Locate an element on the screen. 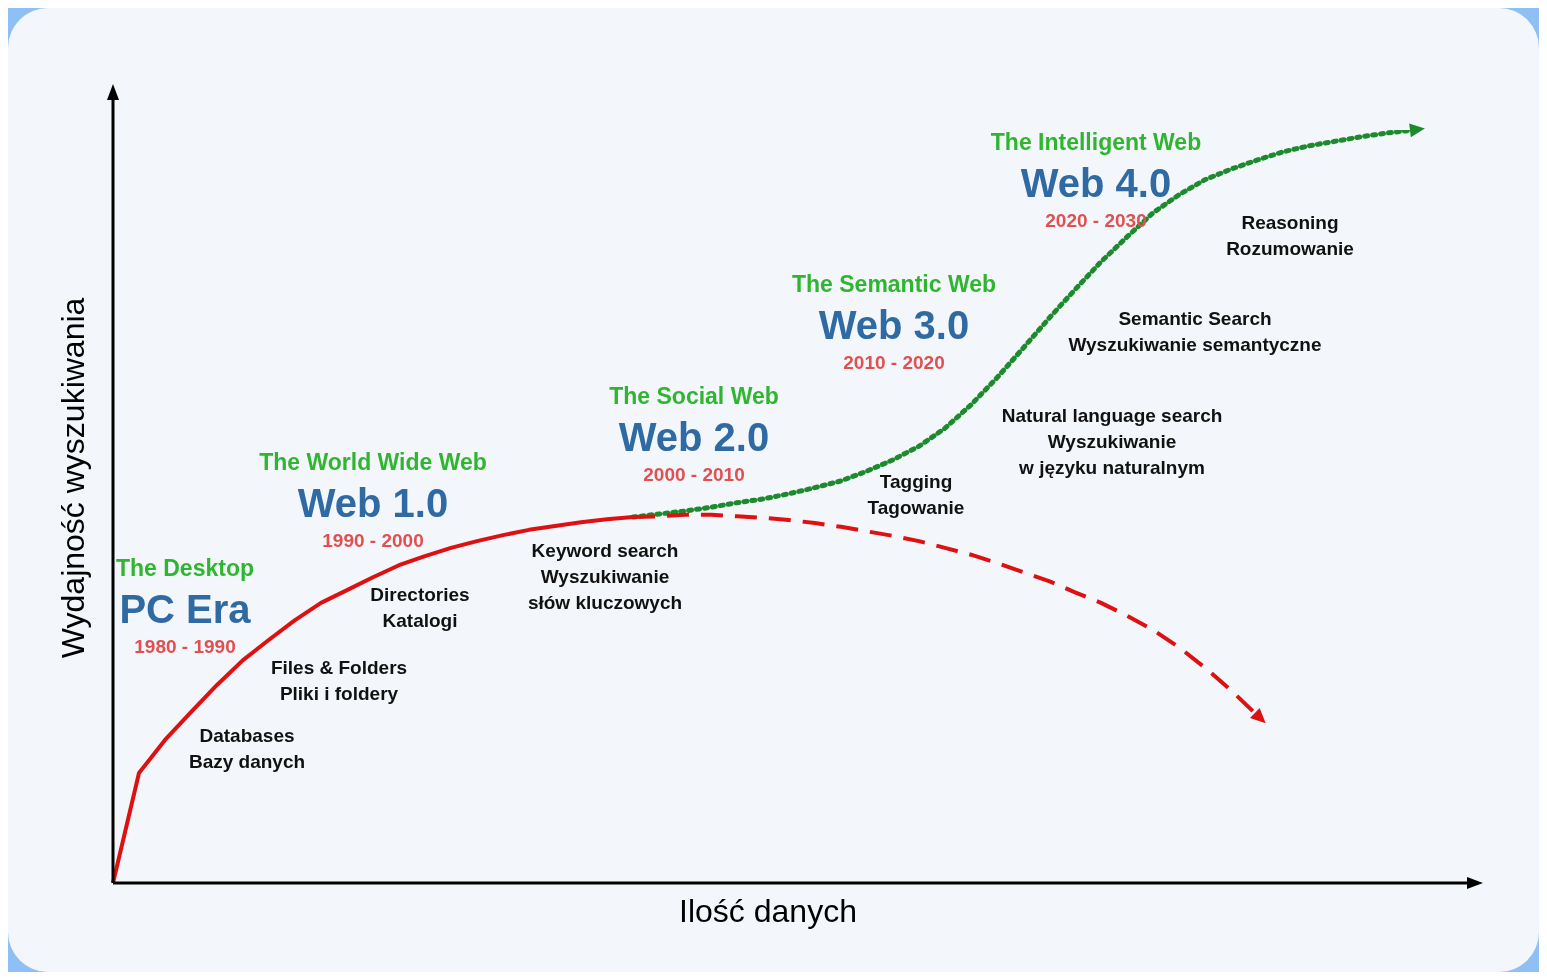 The height and width of the screenshot is (980, 1547). annotation: Keyword search Wyszukiwanie słów kluczowych is located at coordinates (605, 577).